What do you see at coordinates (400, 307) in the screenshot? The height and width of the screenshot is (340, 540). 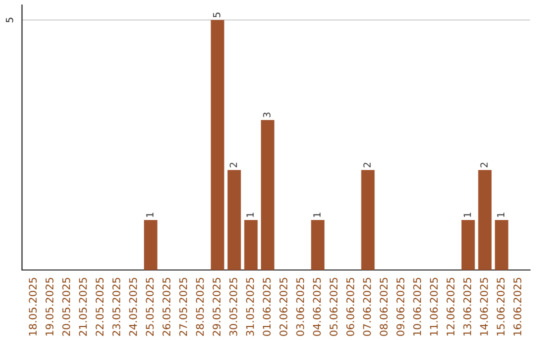 I see `x-tick-label: 09.06.2025` at bounding box center [400, 307].